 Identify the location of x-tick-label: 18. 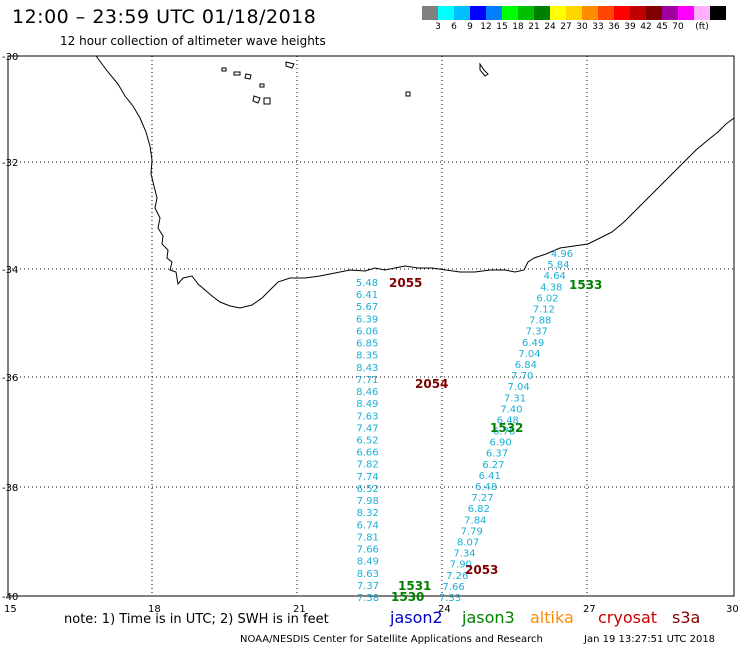
(154, 609).